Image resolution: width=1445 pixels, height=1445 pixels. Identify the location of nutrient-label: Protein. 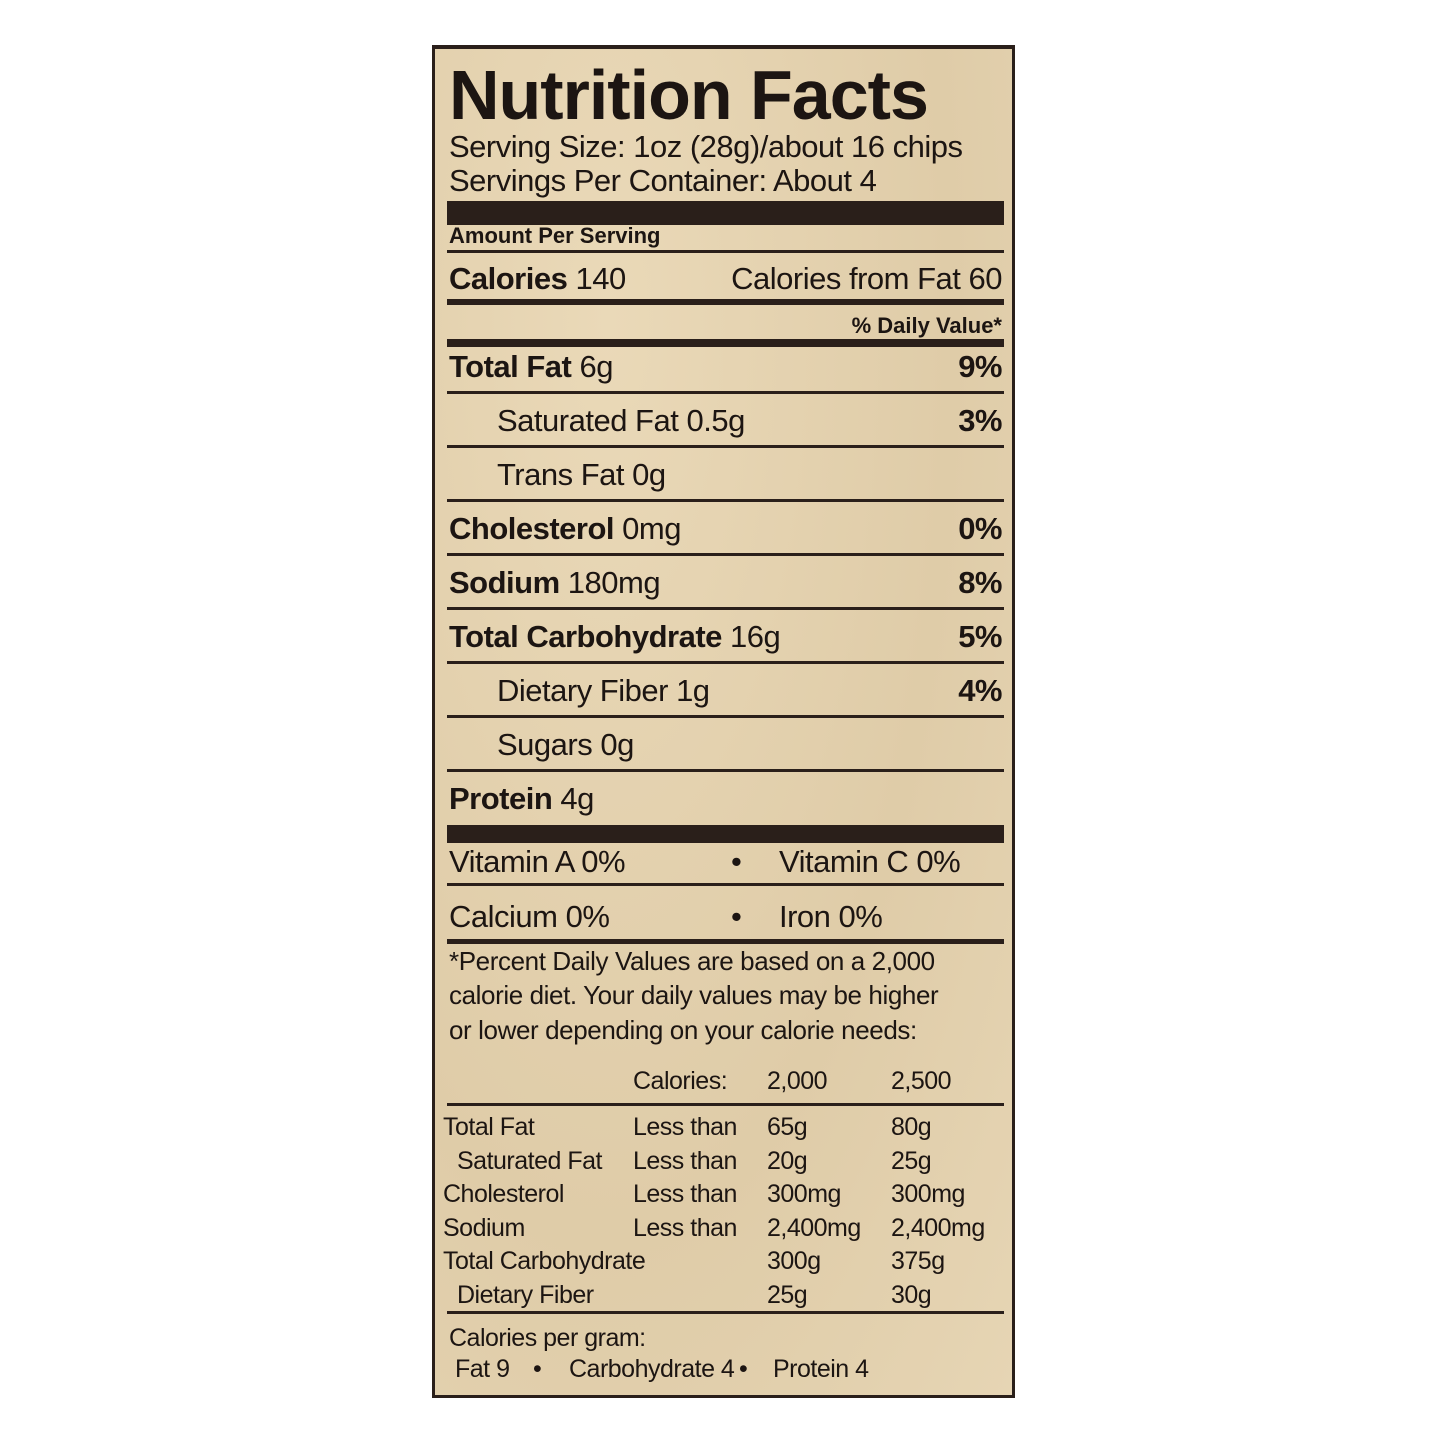
(501, 798).